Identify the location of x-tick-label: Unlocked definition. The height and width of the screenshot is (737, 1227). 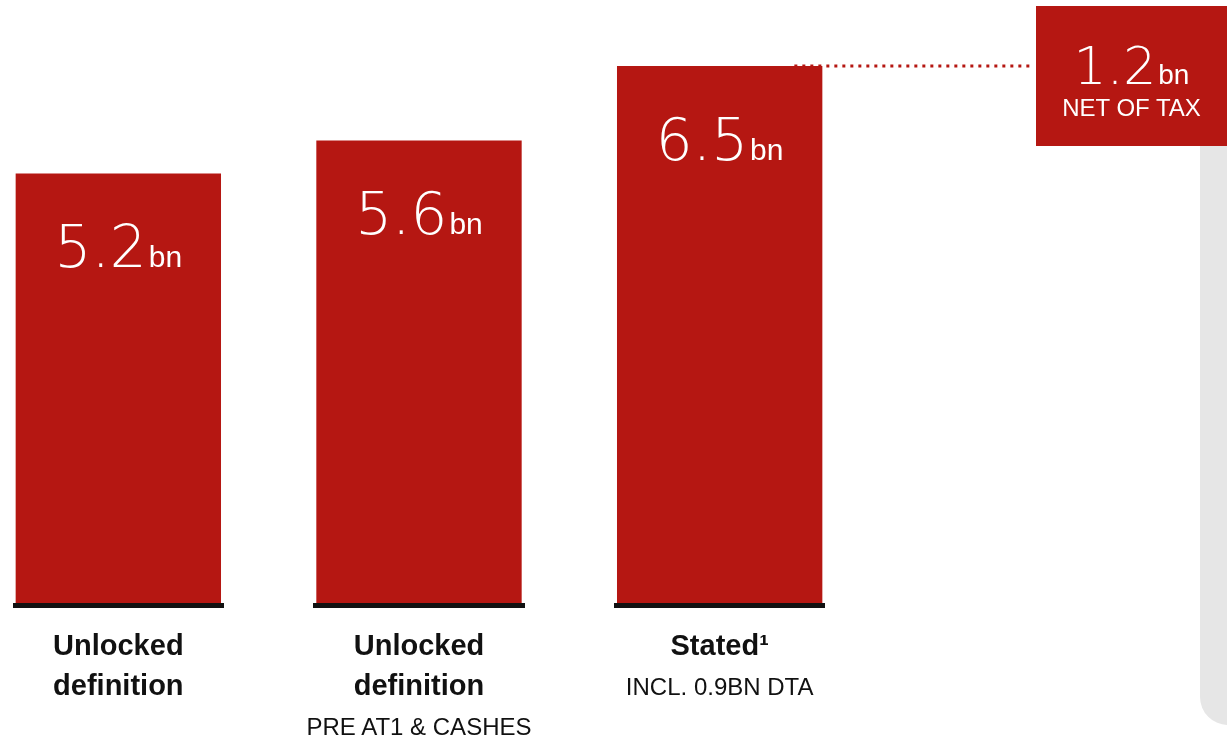
(118, 665).